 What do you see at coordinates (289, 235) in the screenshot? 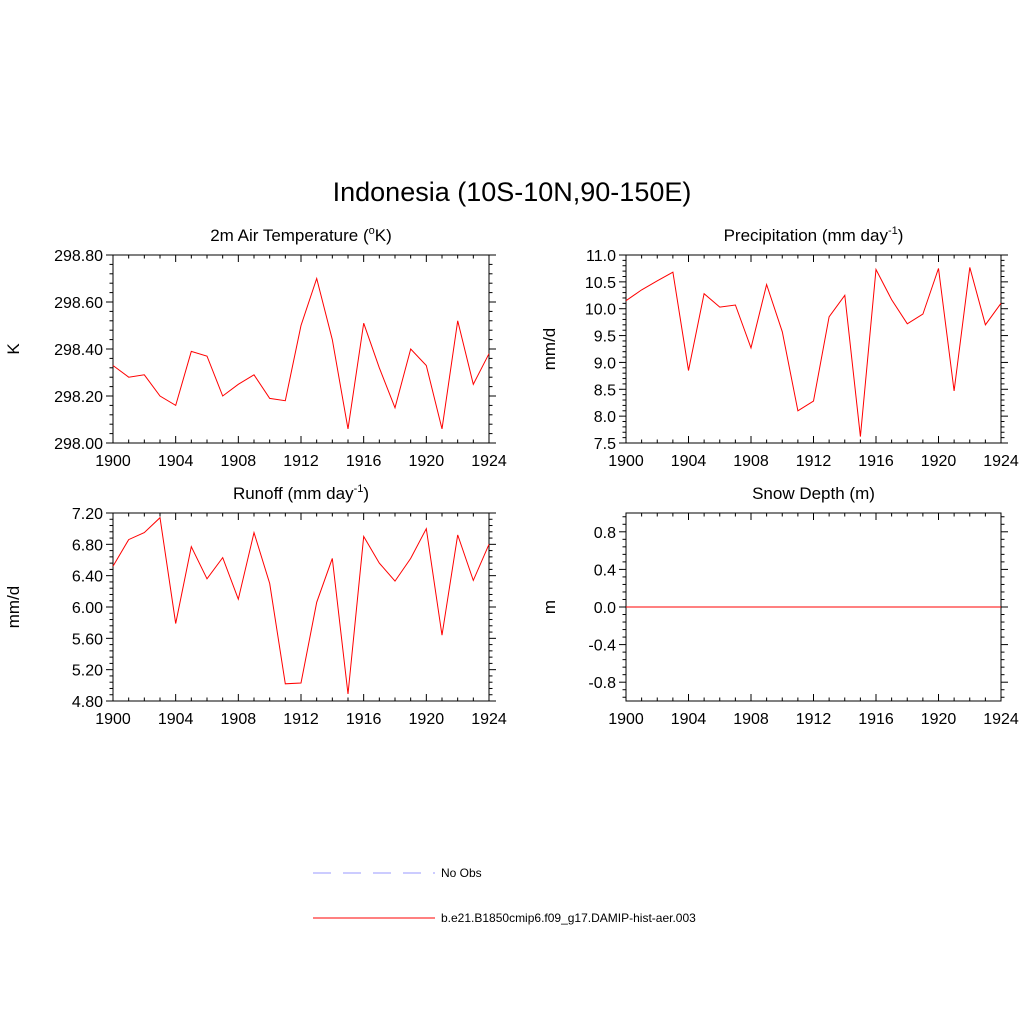
I see `panel-title-main: 2m Air Temperature (` at bounding box center [289, 235].